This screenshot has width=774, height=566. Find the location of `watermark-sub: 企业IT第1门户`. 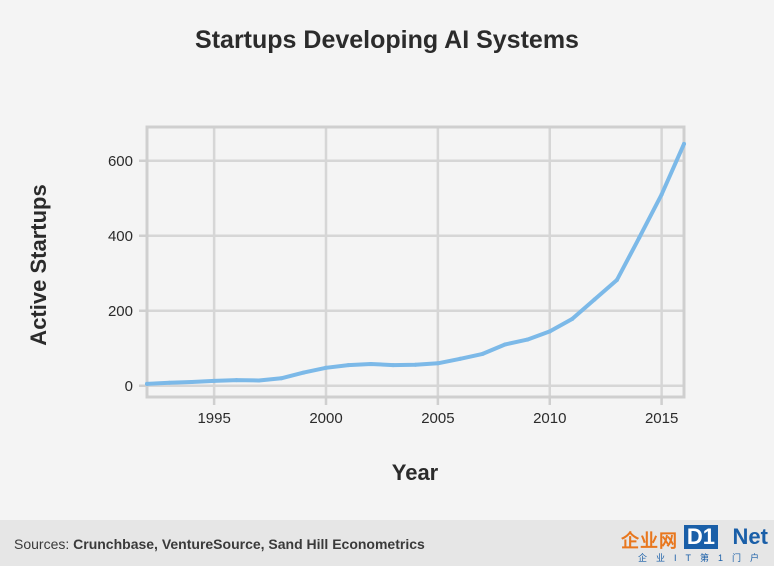

watermark-sub: 企业IT第1门户 is located at coordinates (702, 558).